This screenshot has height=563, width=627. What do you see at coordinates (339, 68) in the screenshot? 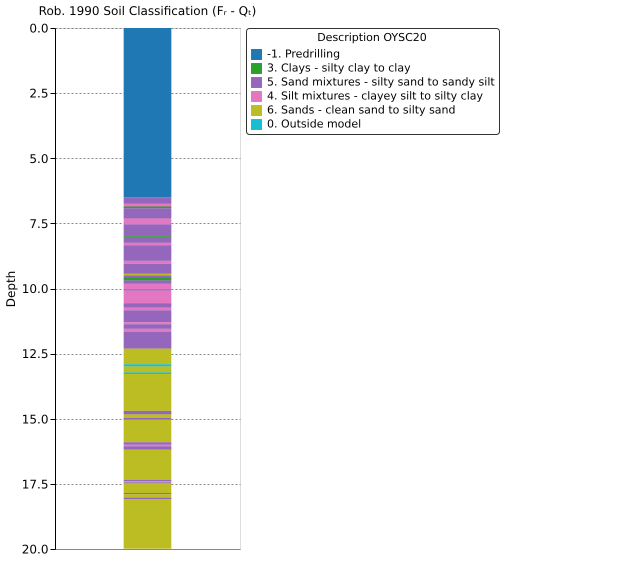
I see `legend-label: 3. Clays - silty clay to clay` at bounding box center [339, 68].